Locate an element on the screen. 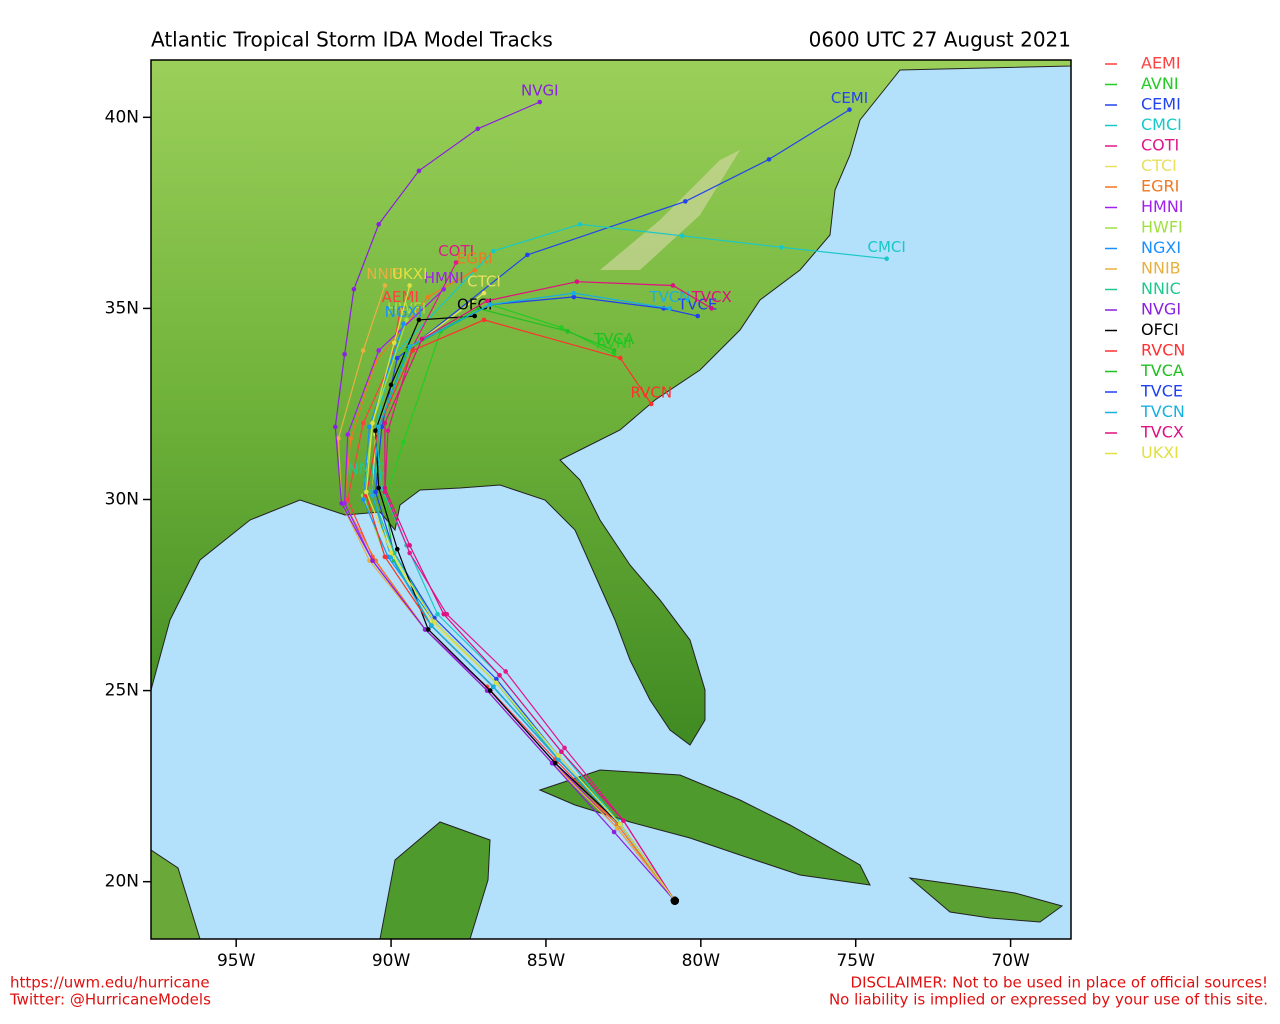  legend-label: TVCE is located at coordinates (1161, 391).